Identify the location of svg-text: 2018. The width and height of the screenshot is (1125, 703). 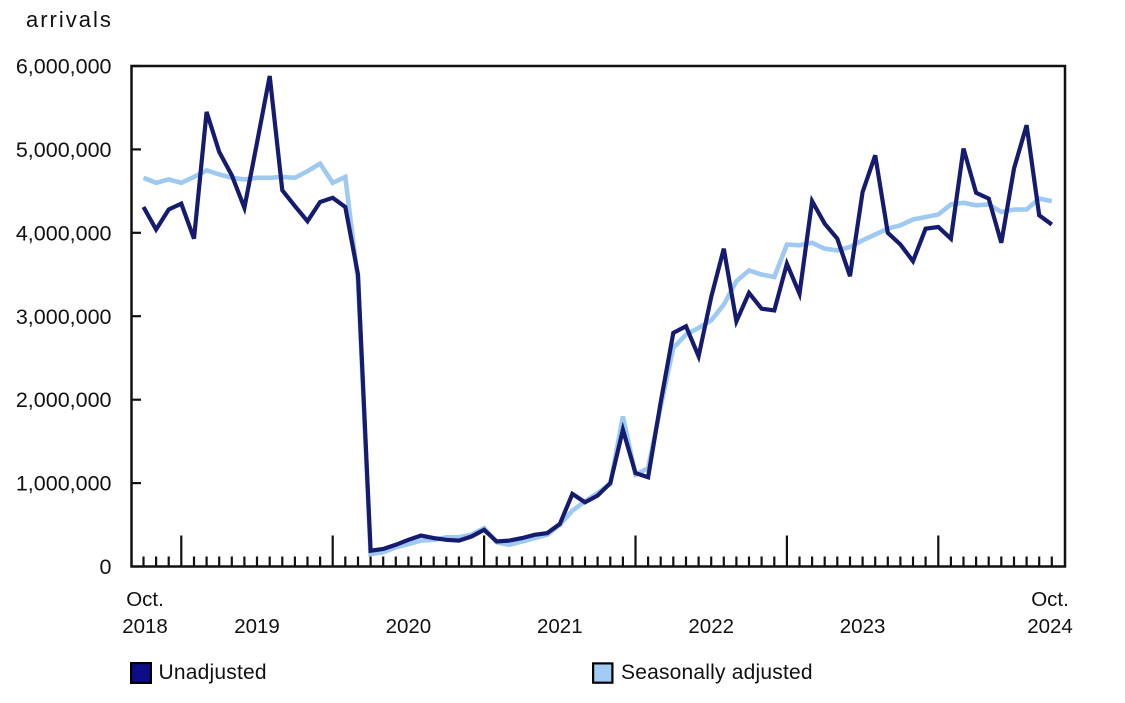
(145, 626).